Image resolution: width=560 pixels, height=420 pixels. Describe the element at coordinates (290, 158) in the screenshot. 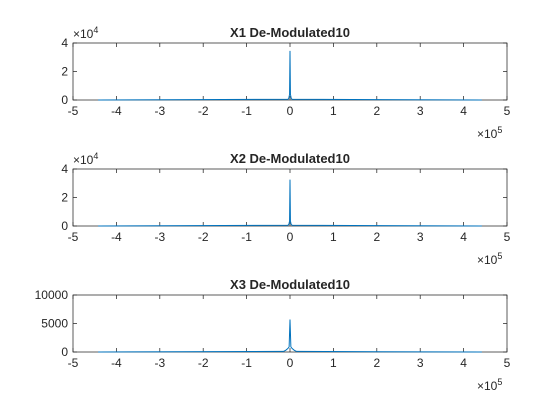

I see `chart-title: X2 De-Modulated10` at that location.